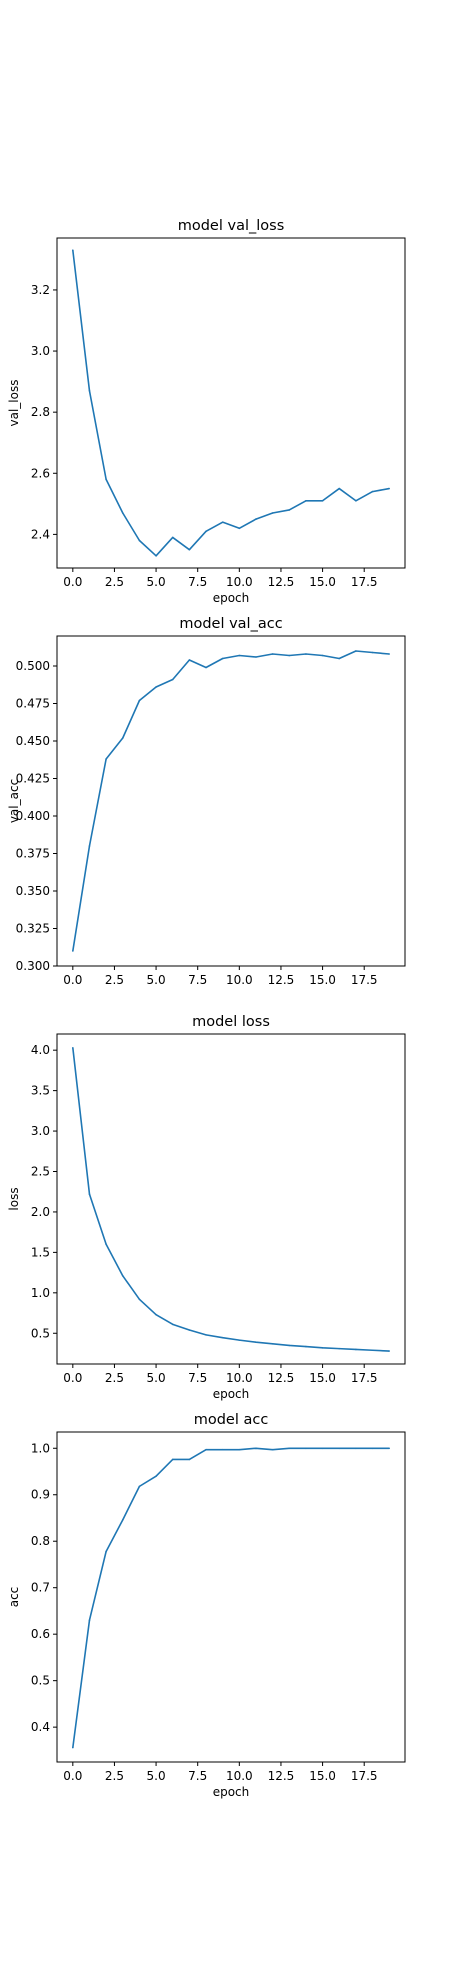  What do you see at coordinates (40, 1252) in the screenshot?
I see `y-tick-label: 1.5` at bounding box center [40, 1252].